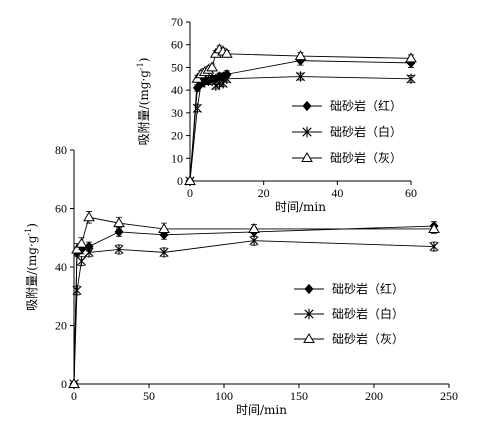  Describe the element at coordinates (374, 396) in the screenshot. I see `x-tick-label: 200` at that location.